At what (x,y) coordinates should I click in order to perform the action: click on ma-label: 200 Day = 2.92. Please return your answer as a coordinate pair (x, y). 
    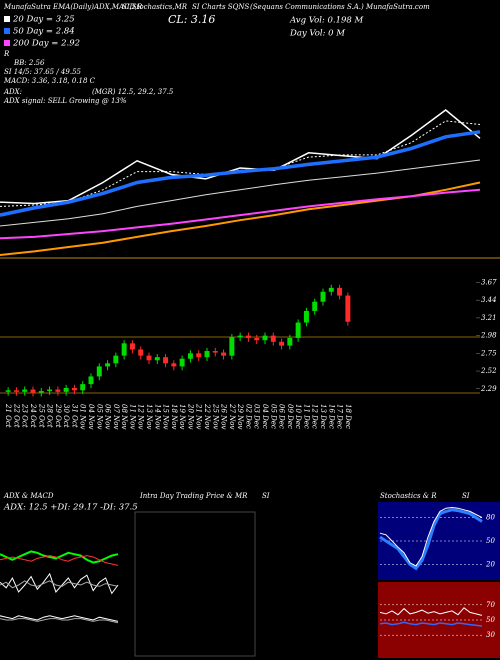
    Looking at the image, I should click on (46, 44).